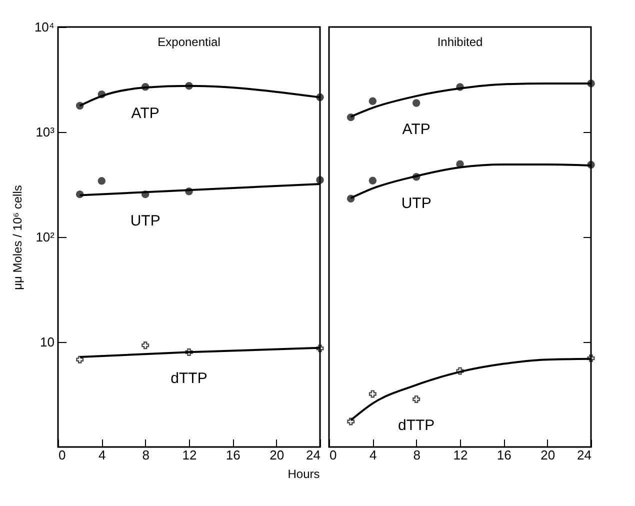 This screenshot has width=635, height=506. What do you see at coordinates (44, 27) in the screenshot?
I see `y-tick-label: 10⁴` at bounding box center [44, 27].